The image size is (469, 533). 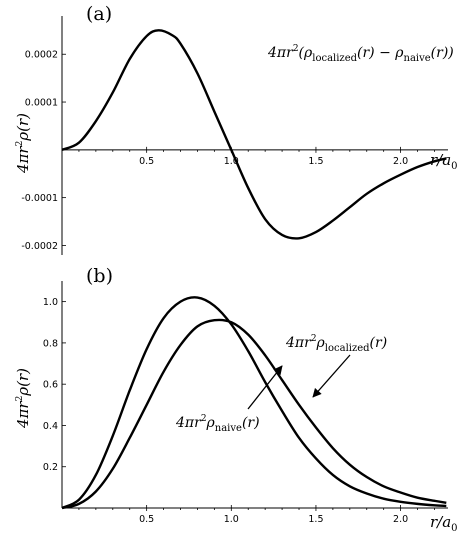 What do you see at coordinates (41, 103) in the screenshot?
I see `panel-a-y-tick-label: 0.0001` at bounding box center [41, 103].